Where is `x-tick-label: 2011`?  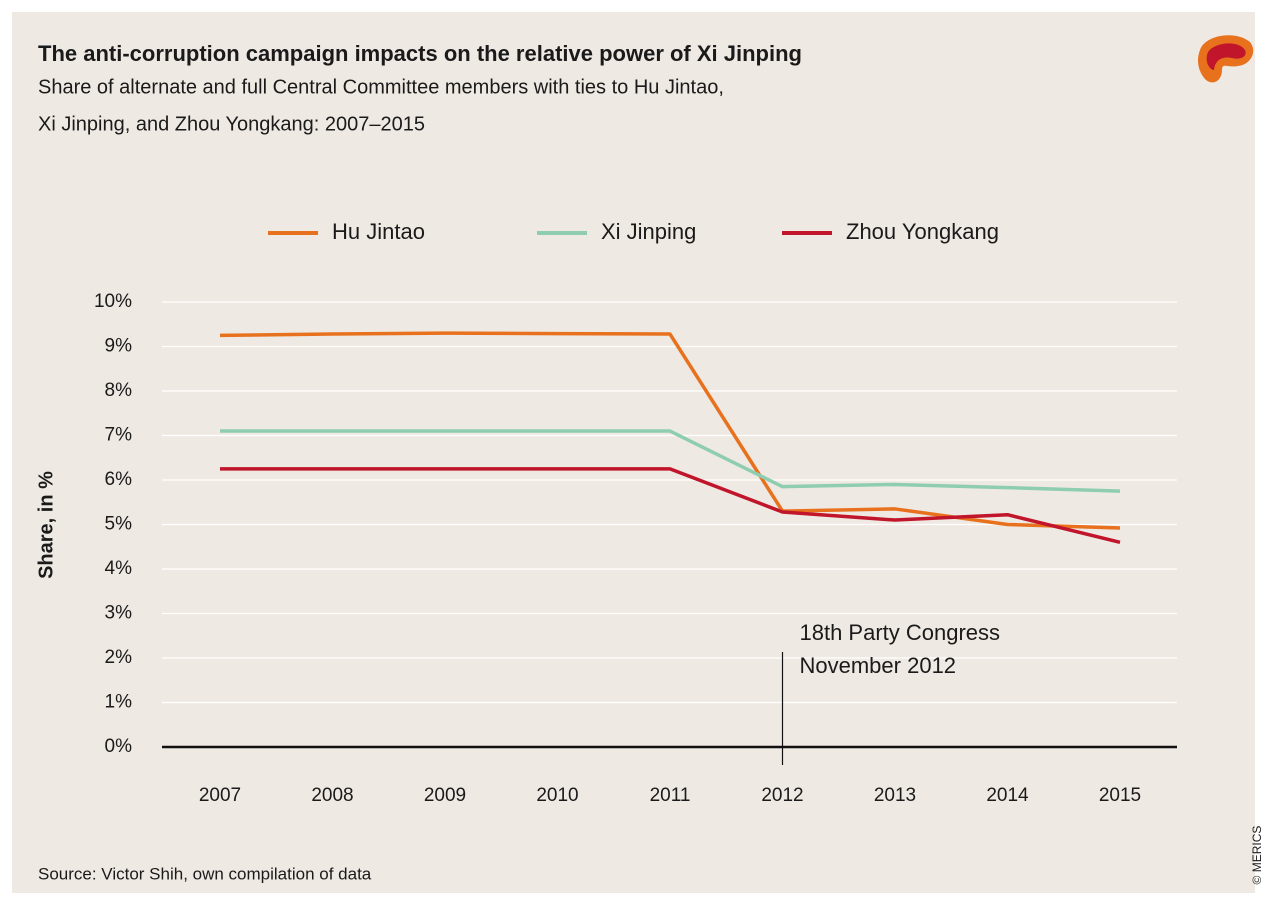 x-tick-label: 2011 is located at coordinates (670, 795).